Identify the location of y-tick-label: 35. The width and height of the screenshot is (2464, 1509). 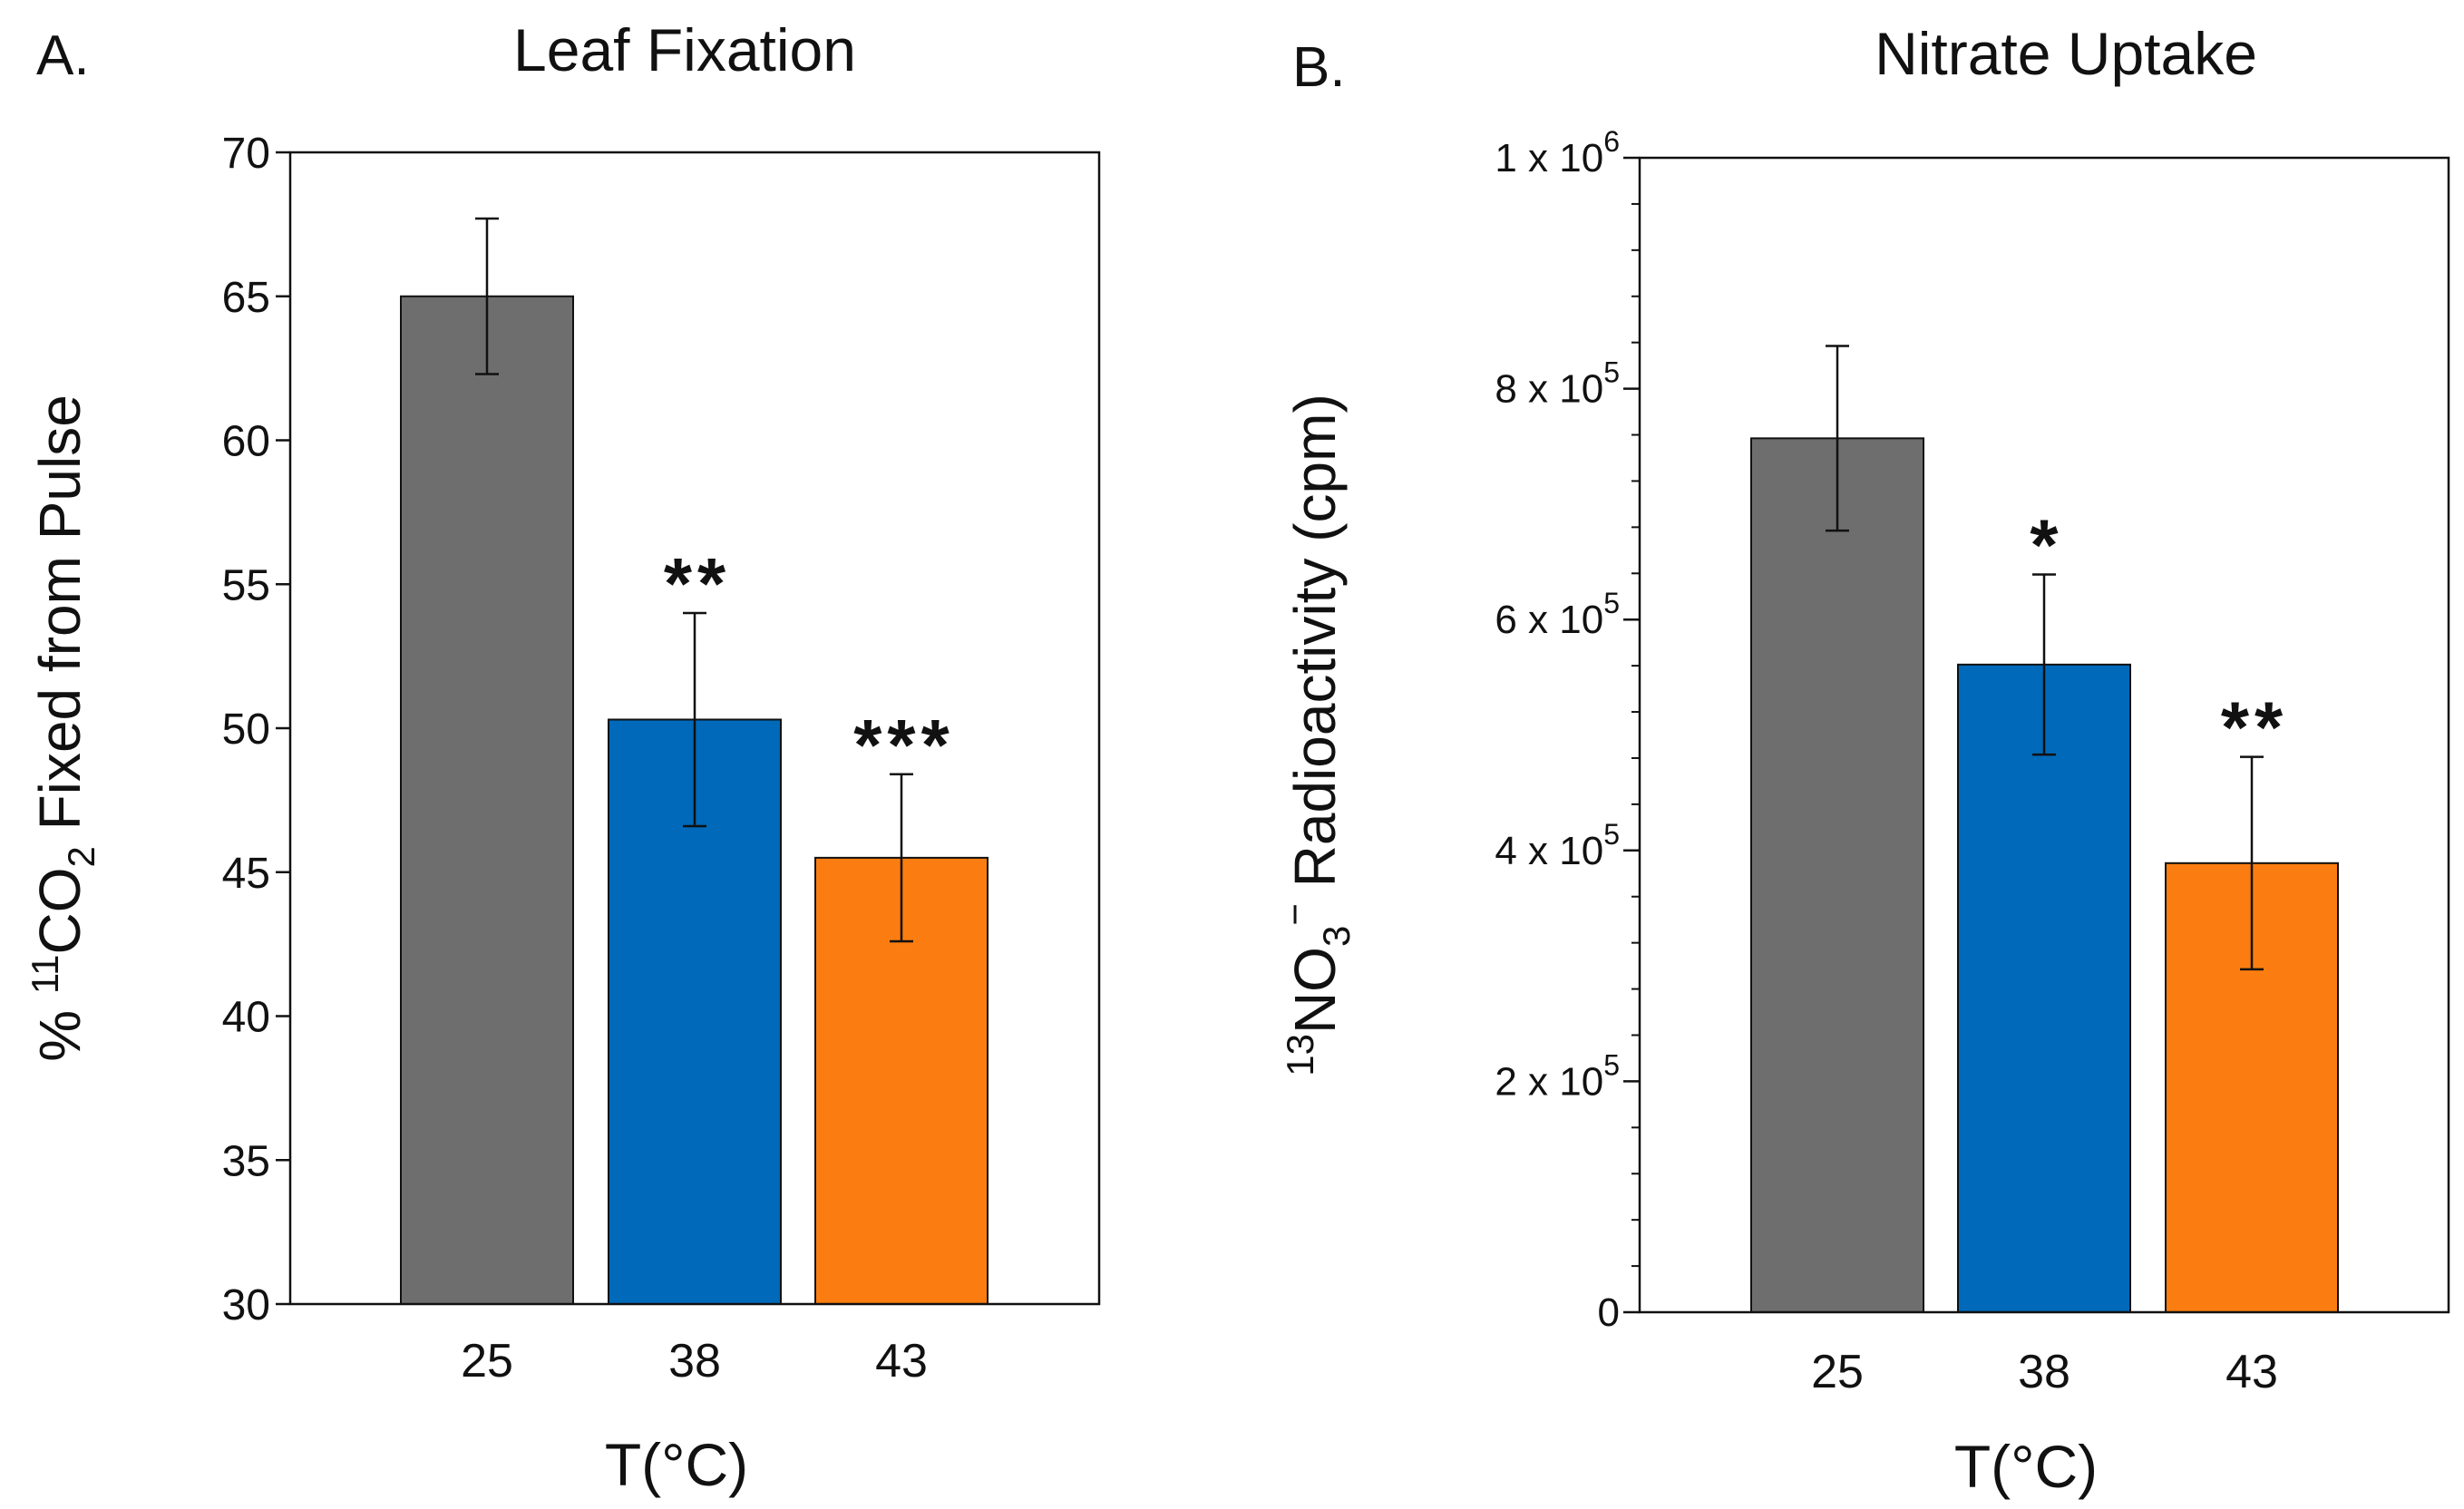
(246, 1161).